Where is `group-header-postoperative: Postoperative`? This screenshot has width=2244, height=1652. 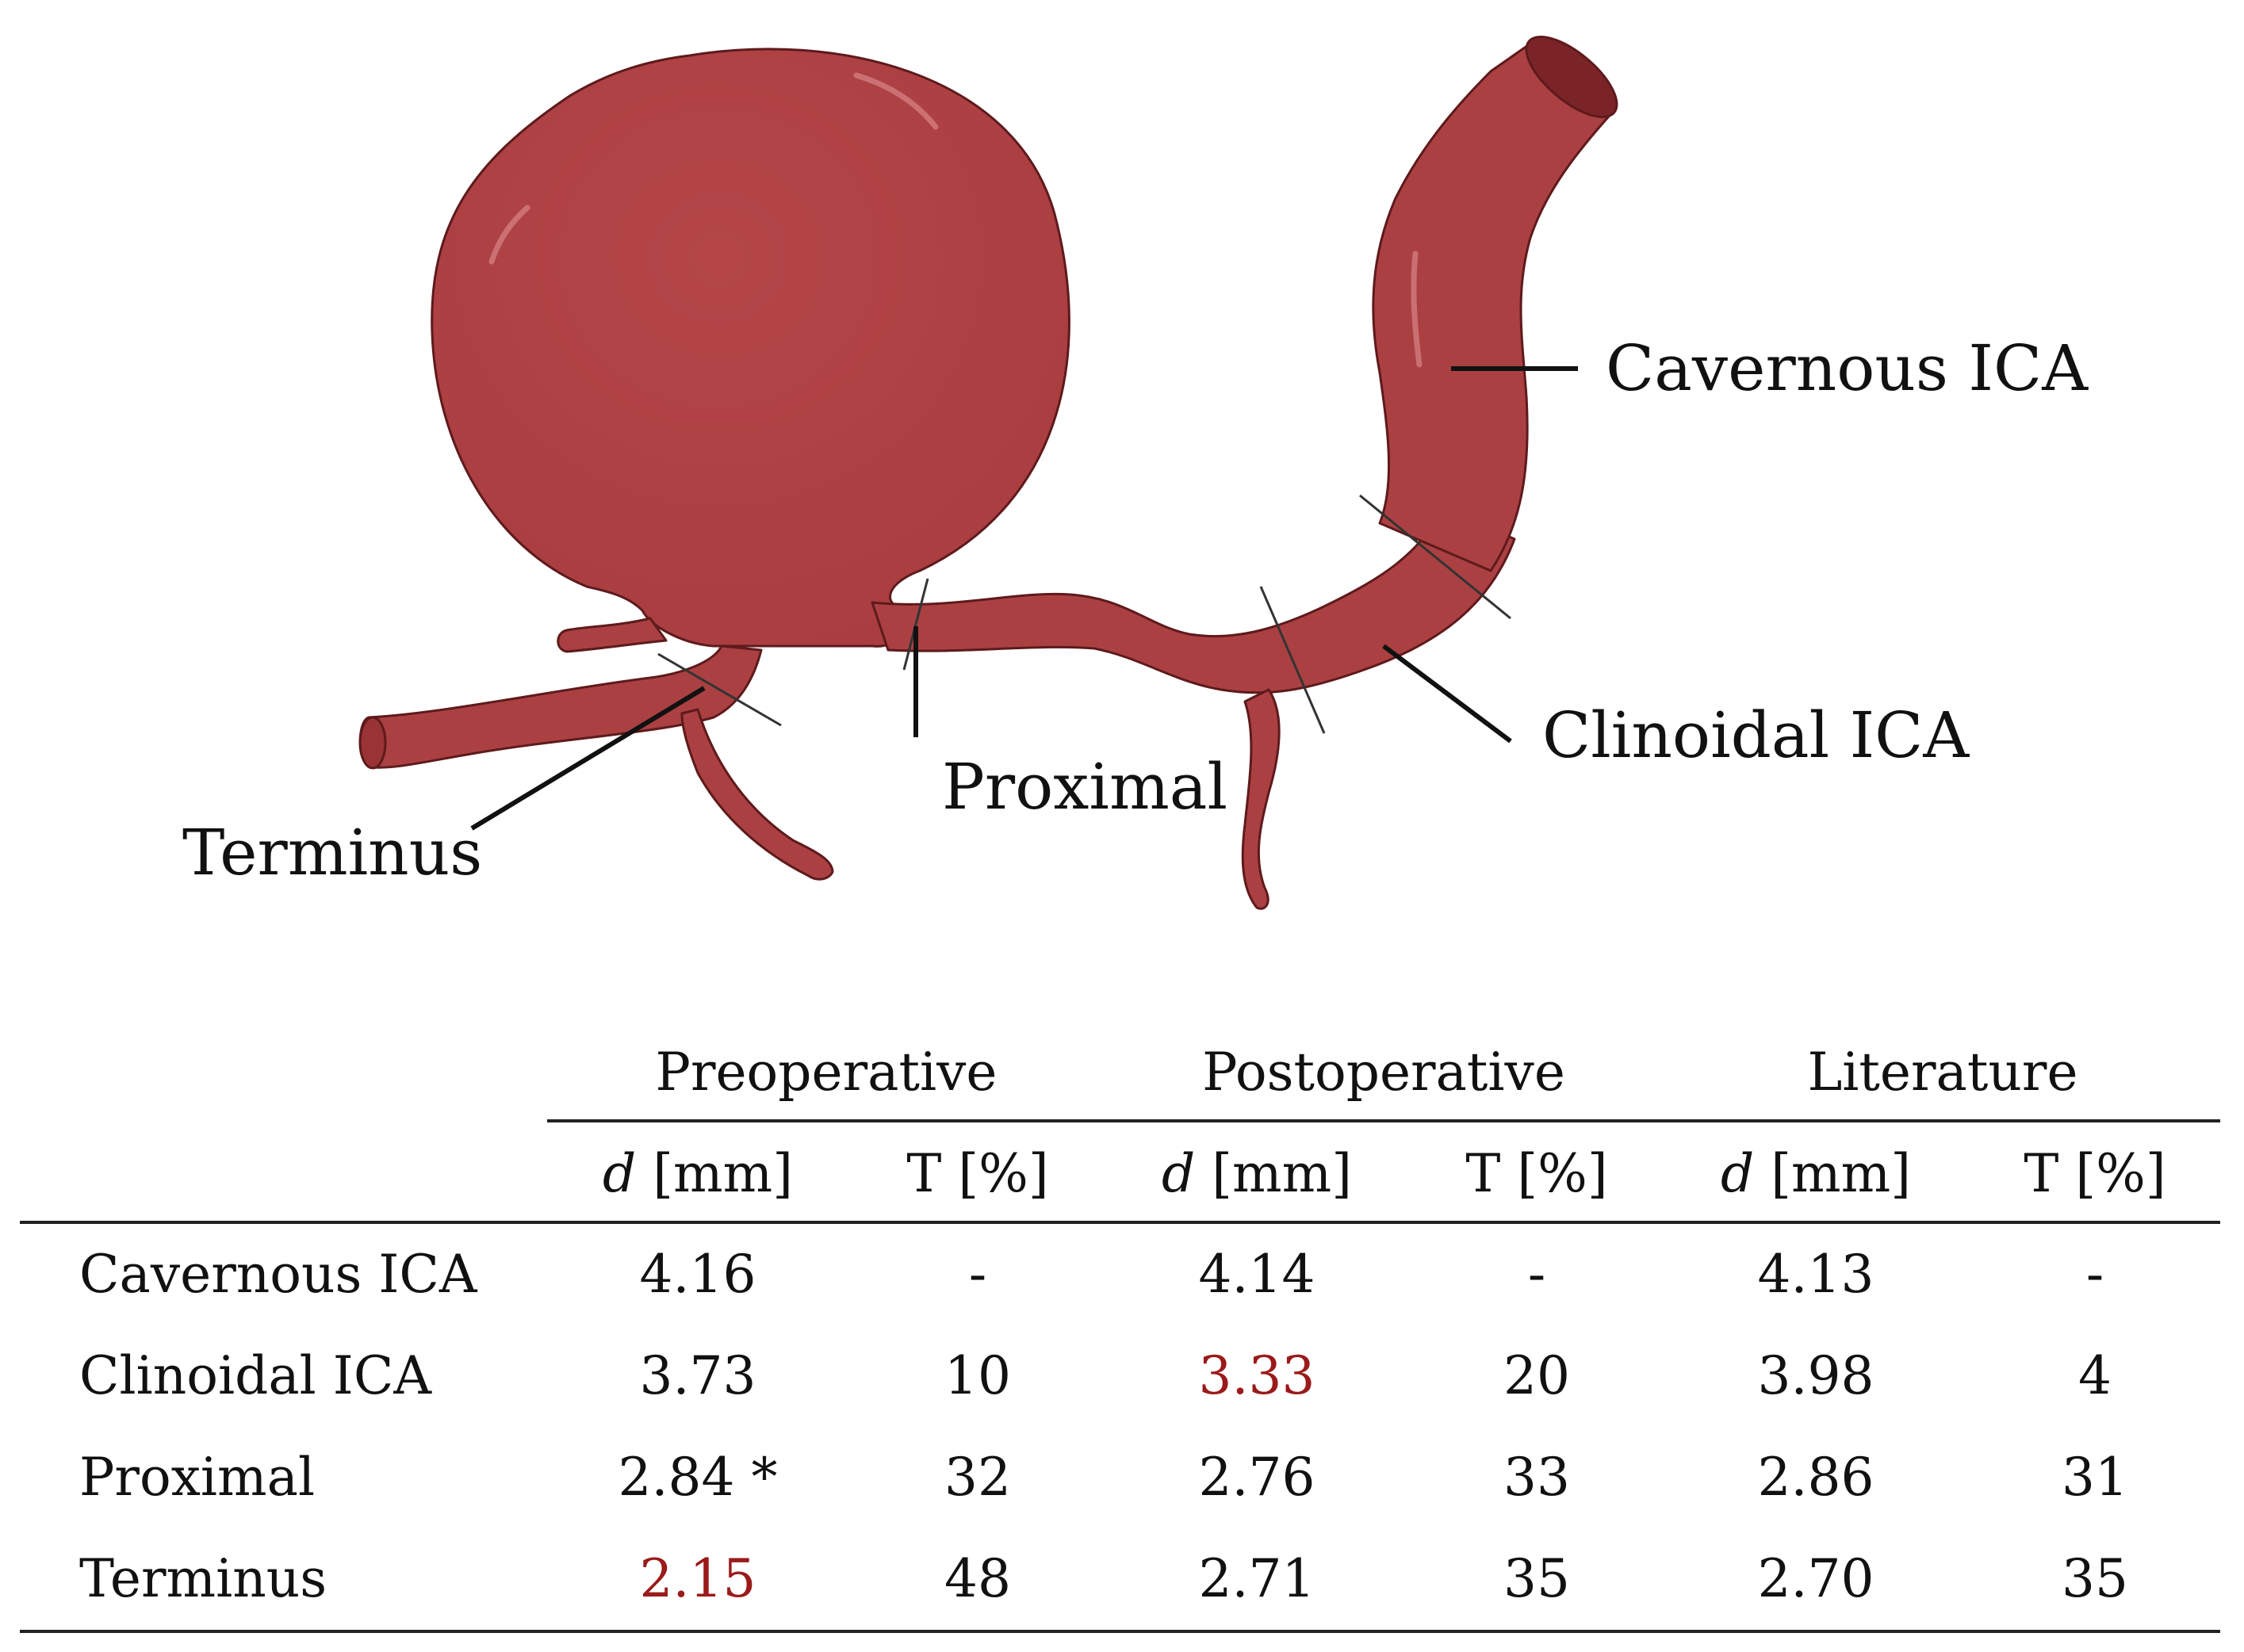
group-header-postoperative: Postoperative is located at coordinates (1384, 1073).